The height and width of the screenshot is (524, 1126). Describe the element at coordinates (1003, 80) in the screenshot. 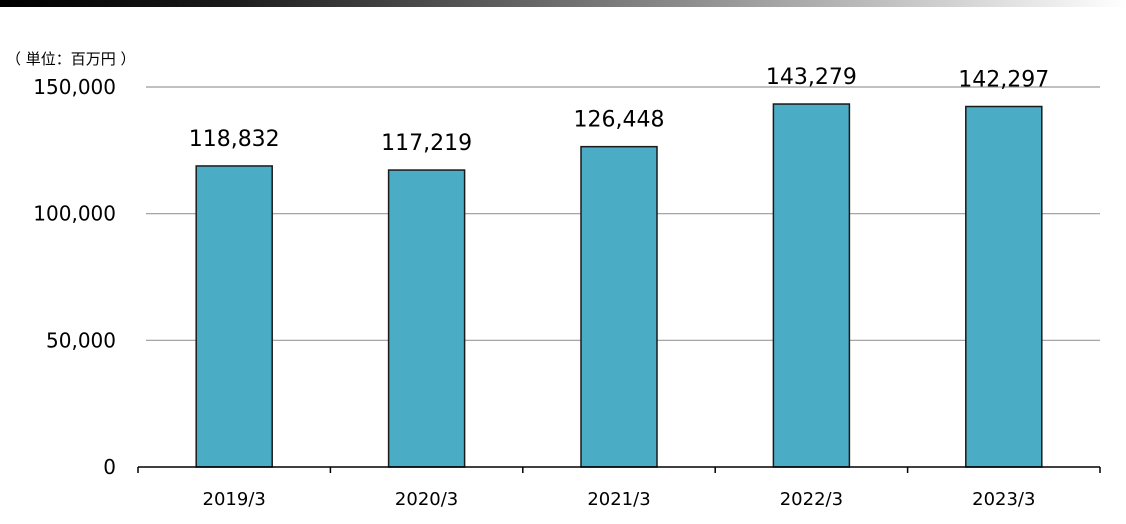

I see `data-label: 142,297` at that location.